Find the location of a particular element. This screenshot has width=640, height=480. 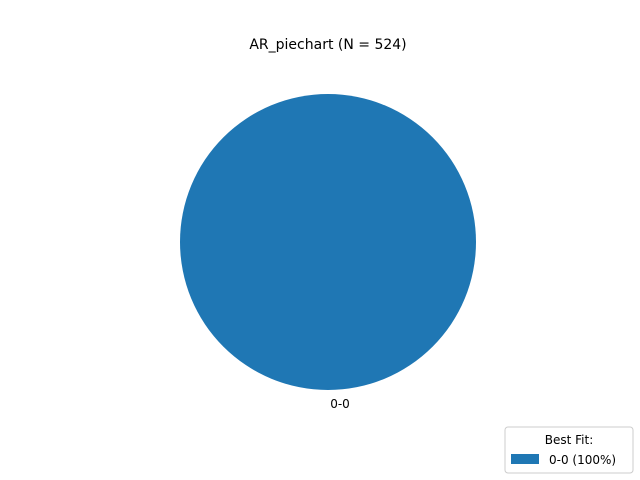

legend-entries: 0-0 (100%) is located at coordinates (563, 460).